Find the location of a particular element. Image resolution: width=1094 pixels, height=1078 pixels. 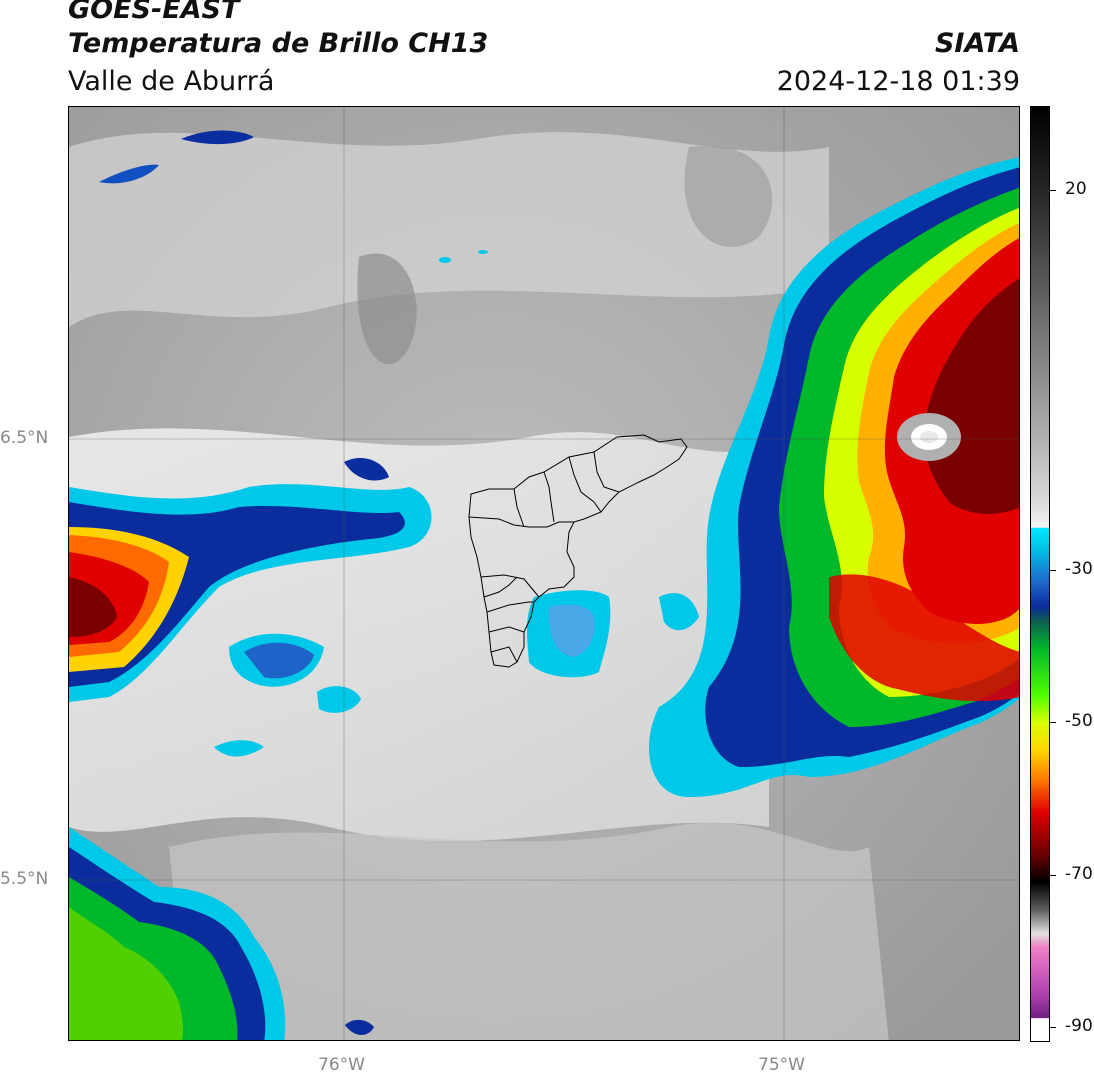

lon-label-75w: 75°W is located at coordinates (781, 1065).